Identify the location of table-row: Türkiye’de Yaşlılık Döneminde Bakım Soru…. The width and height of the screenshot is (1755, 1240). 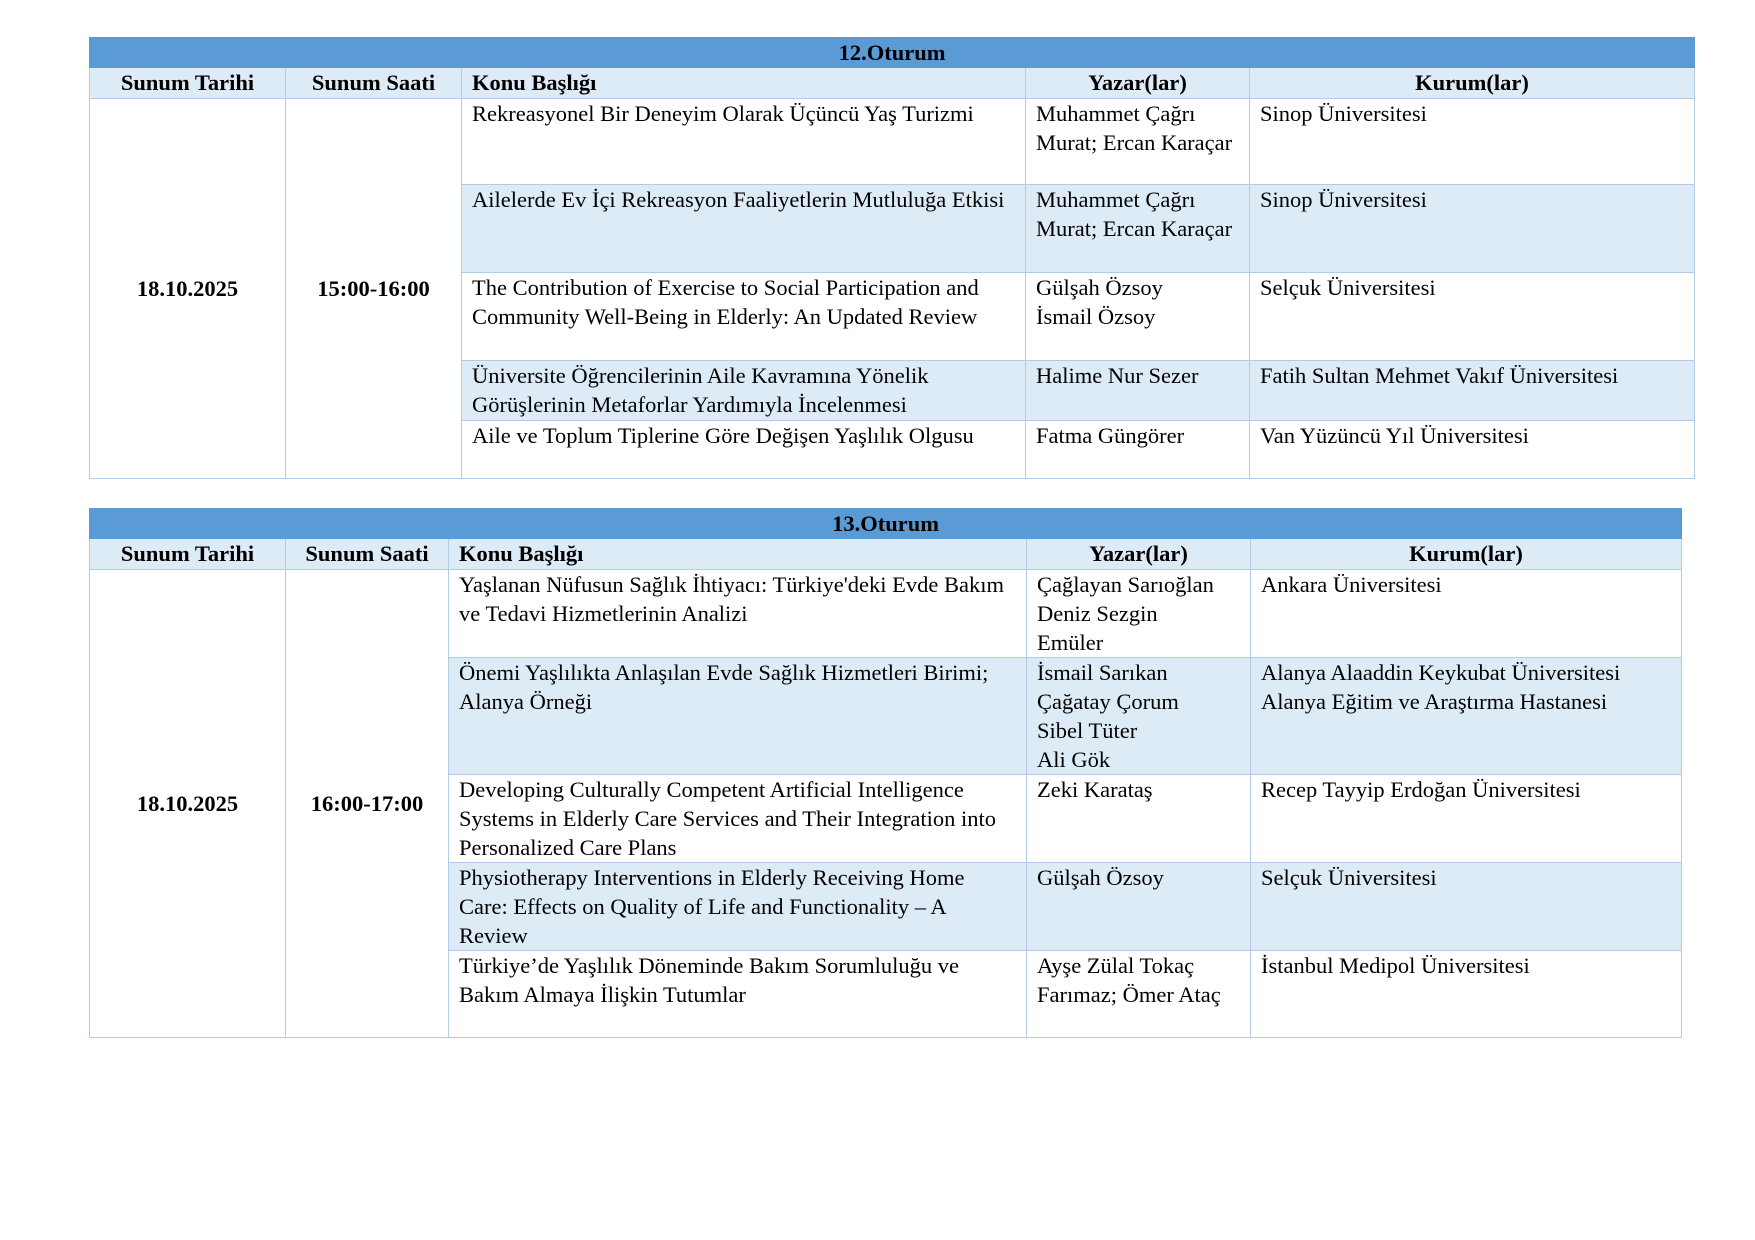
(886, 994).